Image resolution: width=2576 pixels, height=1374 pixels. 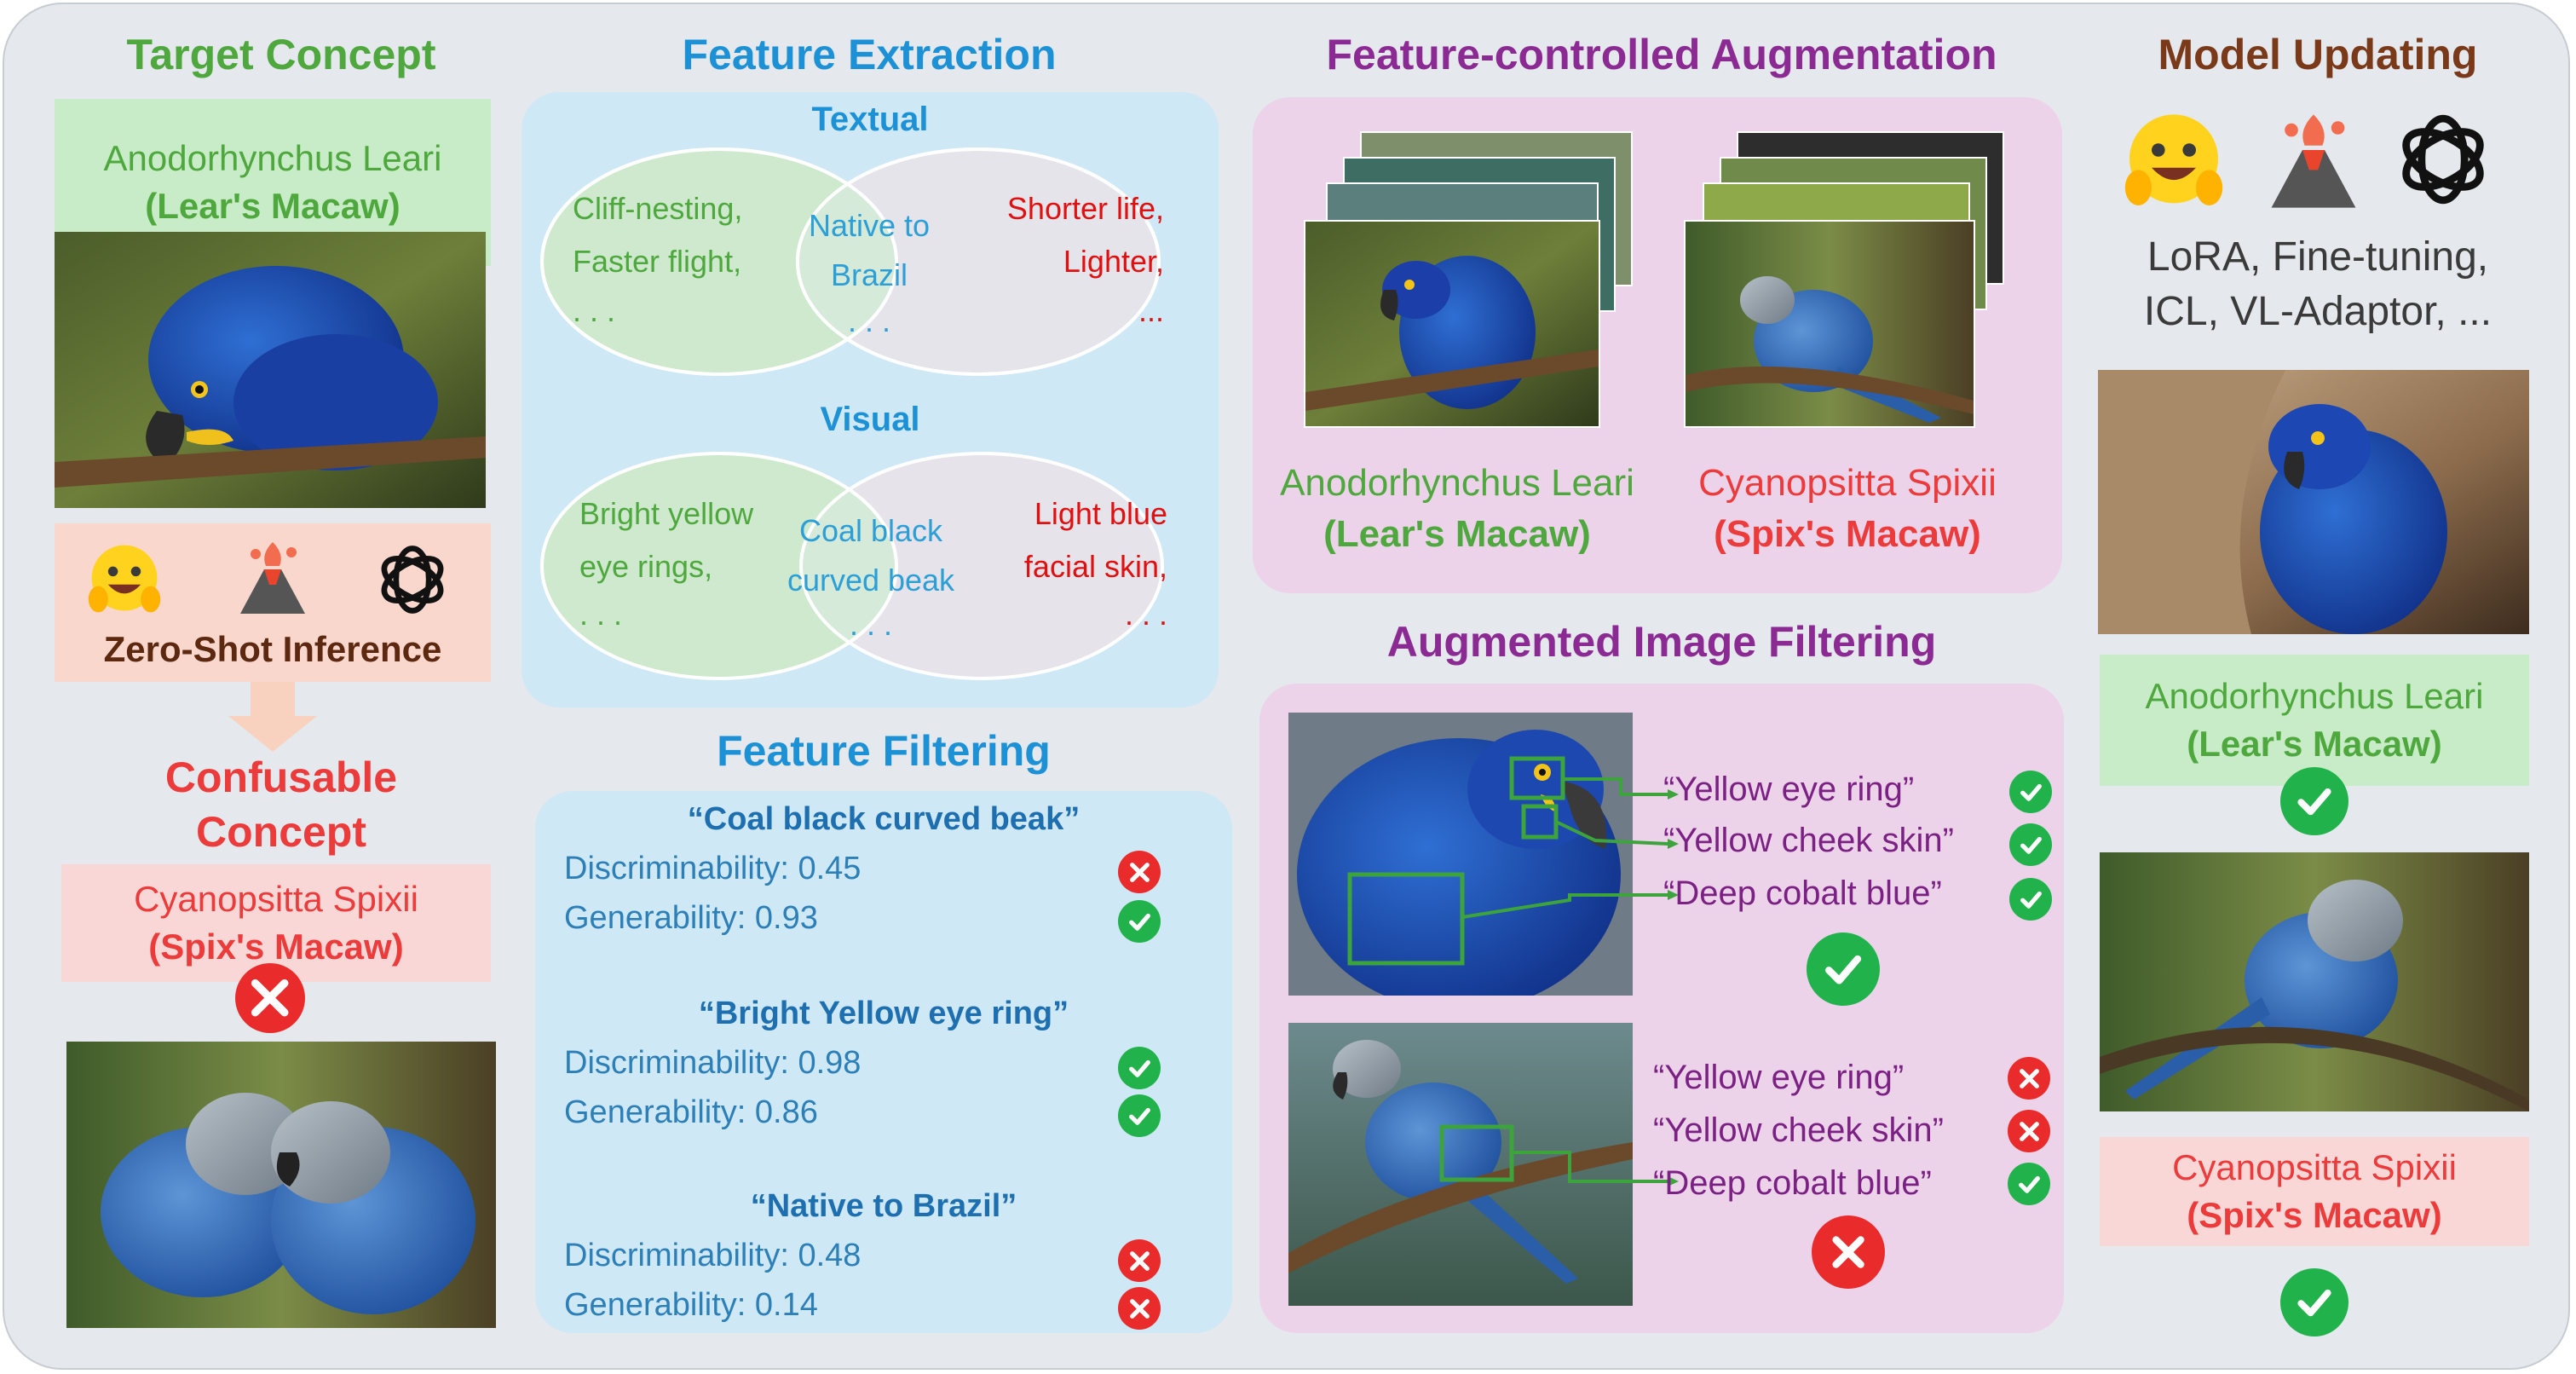 I want to click on visual-left-2: eye rings,, so click(x=646, y=566).